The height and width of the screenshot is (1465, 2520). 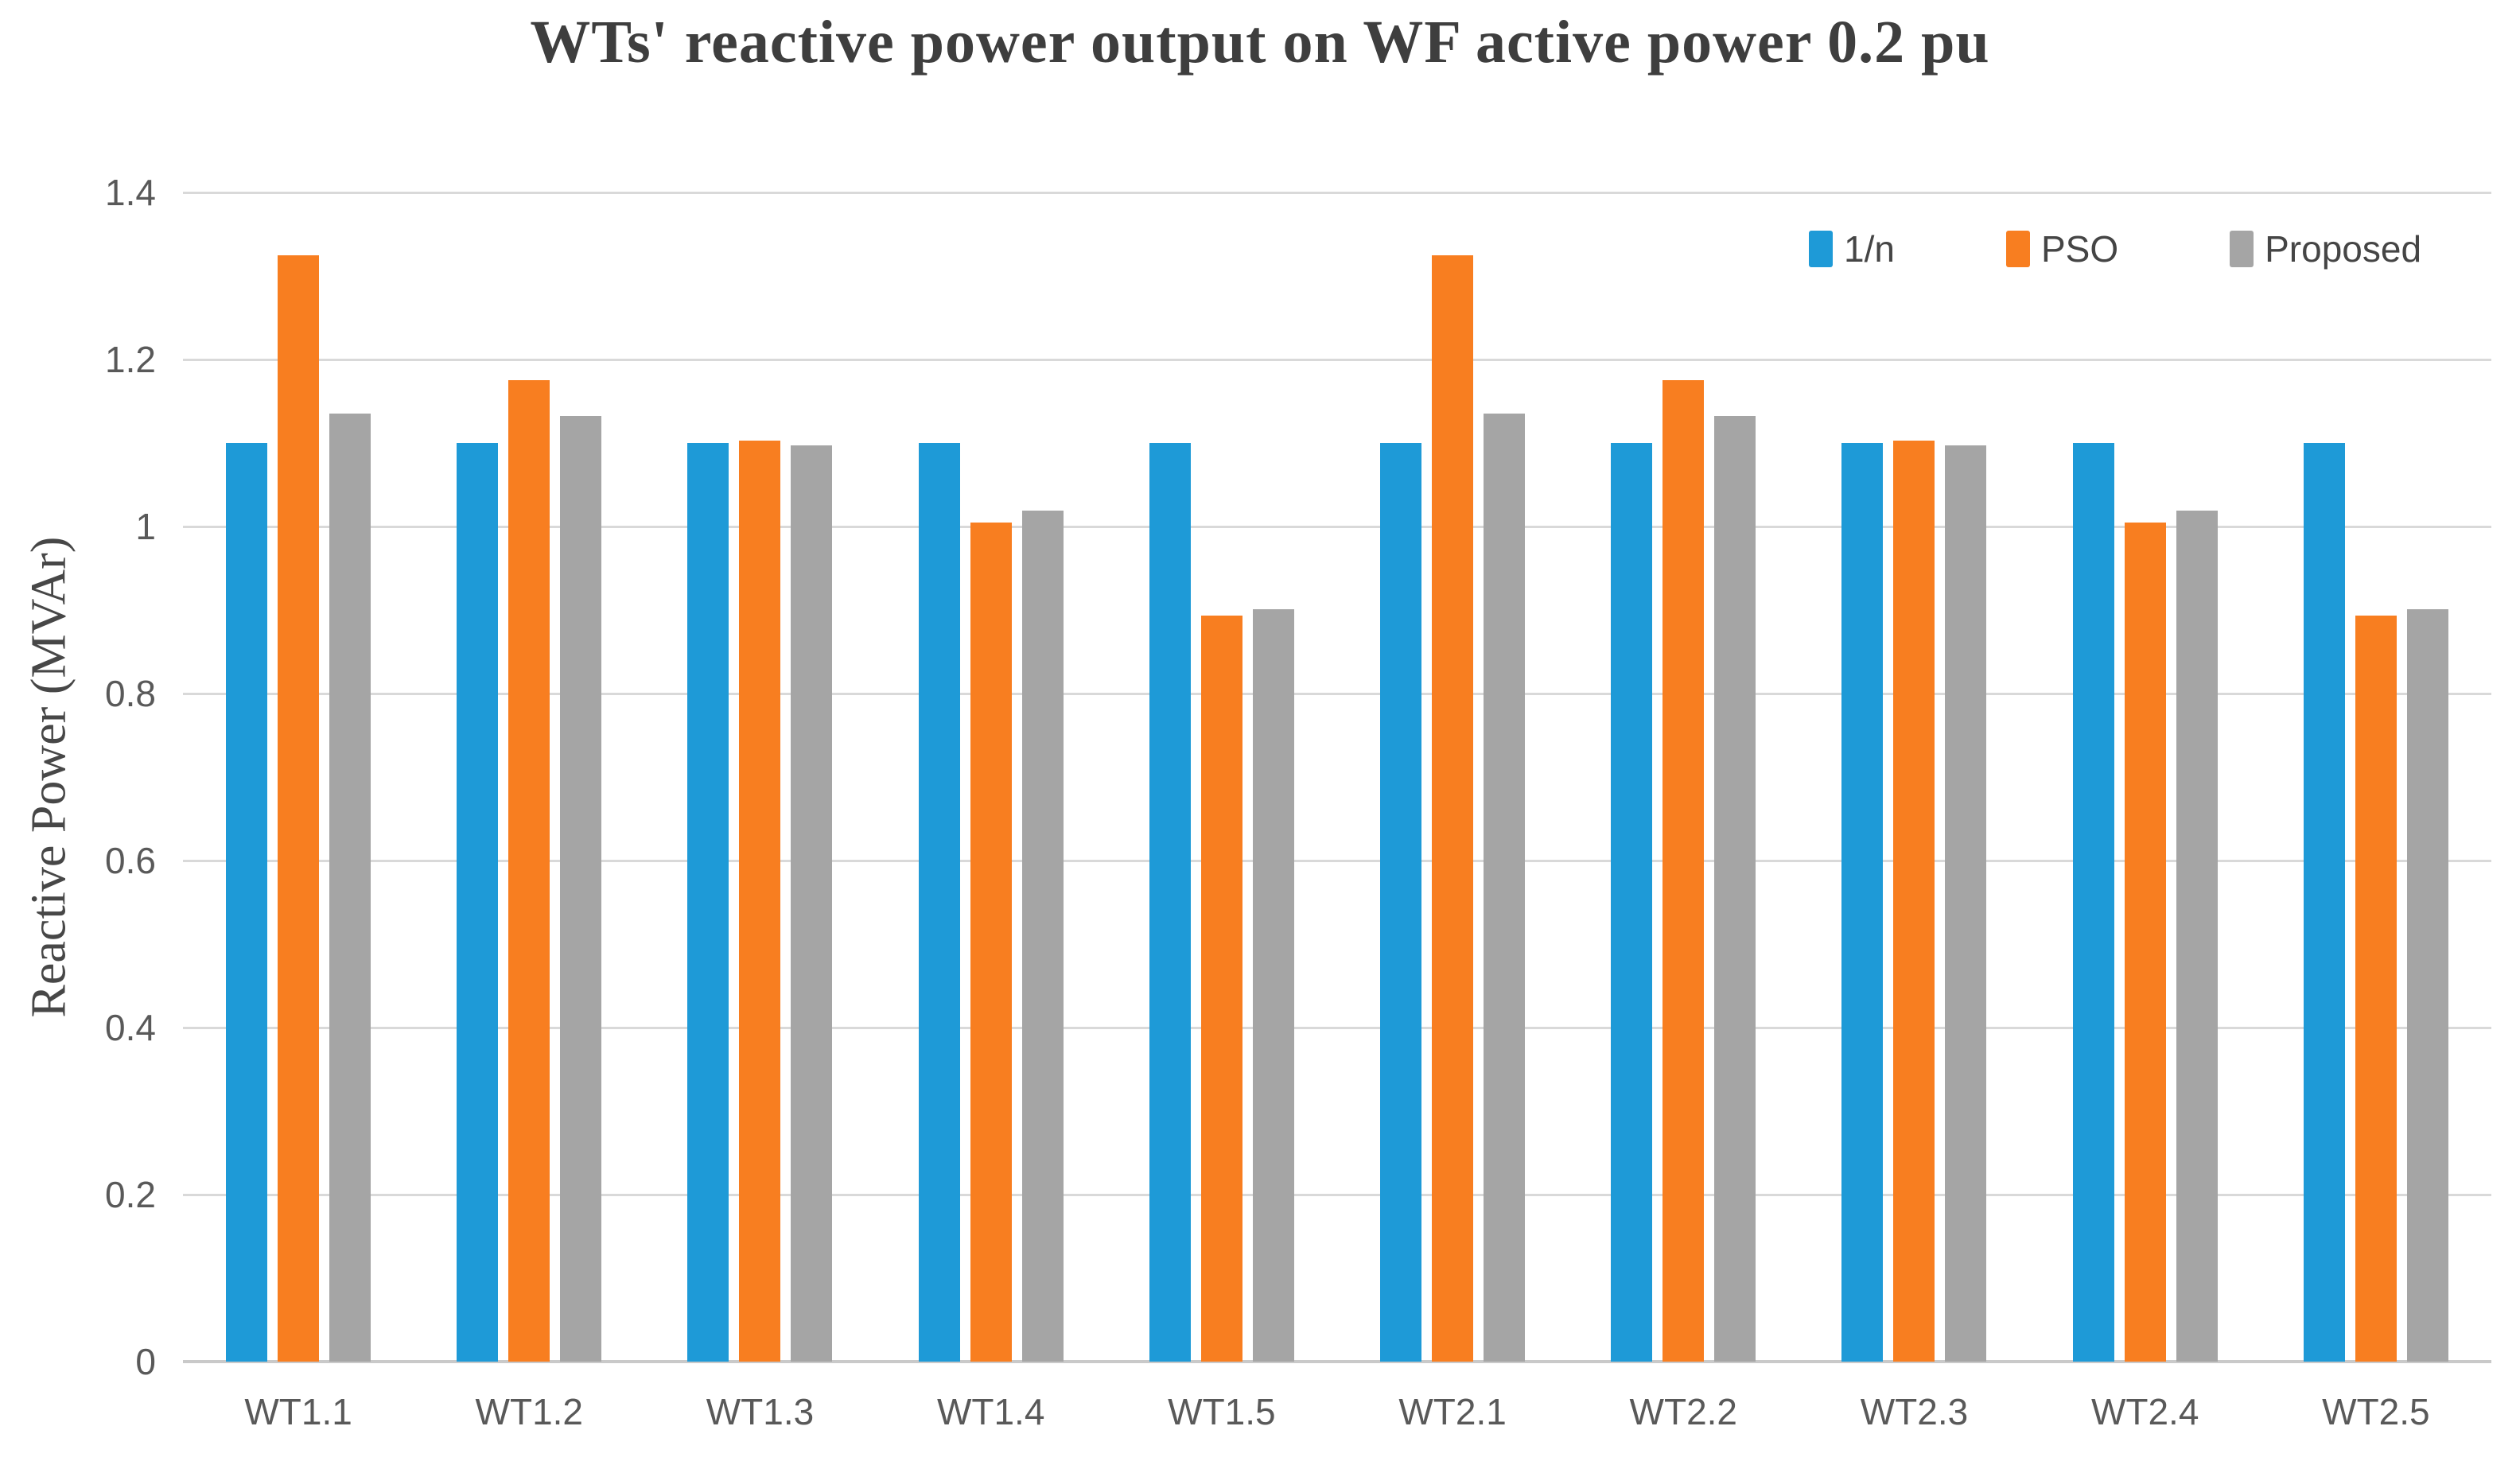 I want to click on bar-pso-wt25, so click(x=2376, y=989).